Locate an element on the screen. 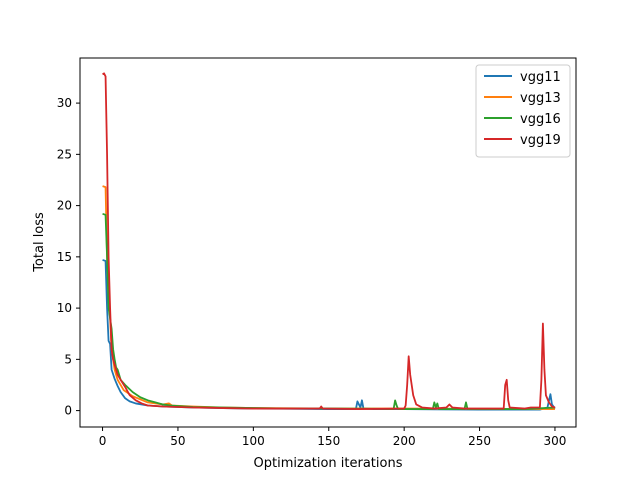  legend-label-vgg13: vgg13 is located at coordinates (540, 98).